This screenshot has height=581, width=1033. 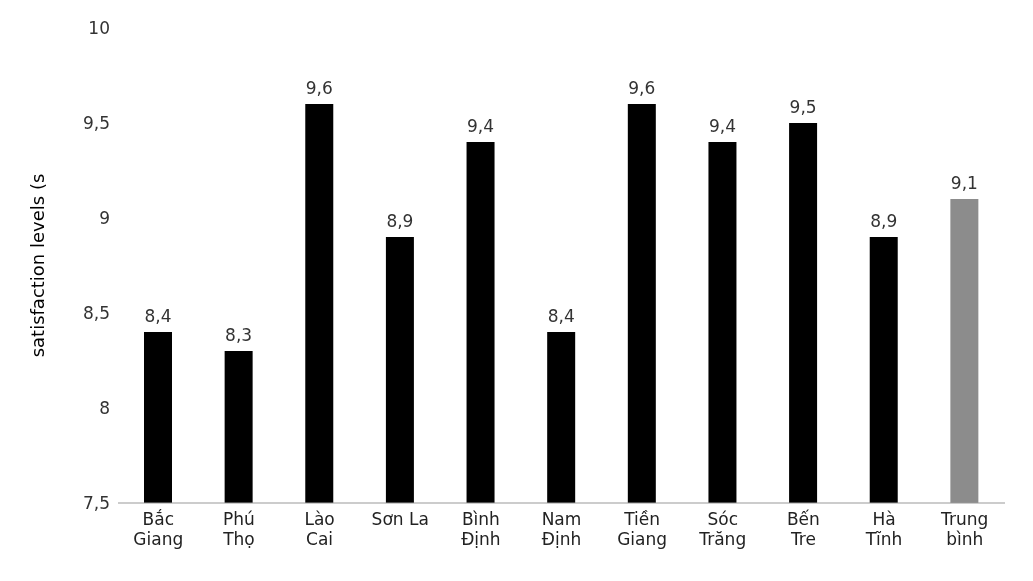 What do you see at coordinates (400, 519) in the screenshot?
I see `x-tick-label: Sơn La` at bounding box center [400, 519].